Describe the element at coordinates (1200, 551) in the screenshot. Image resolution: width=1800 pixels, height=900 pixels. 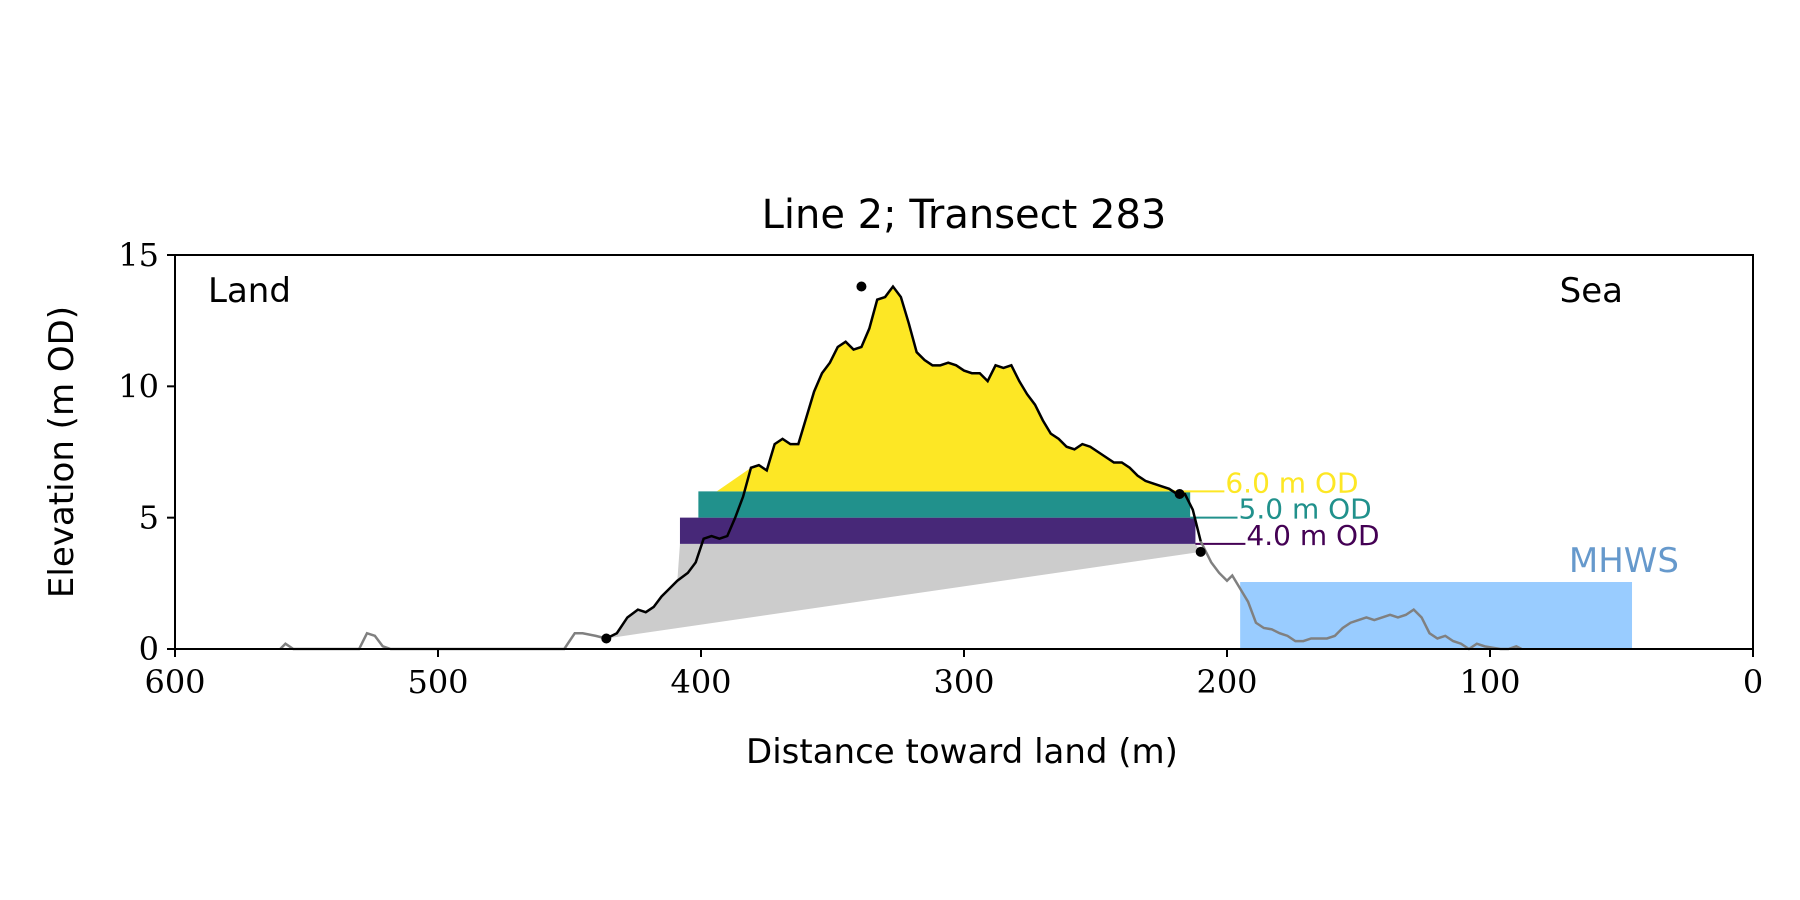
I see `point-end` at that location.